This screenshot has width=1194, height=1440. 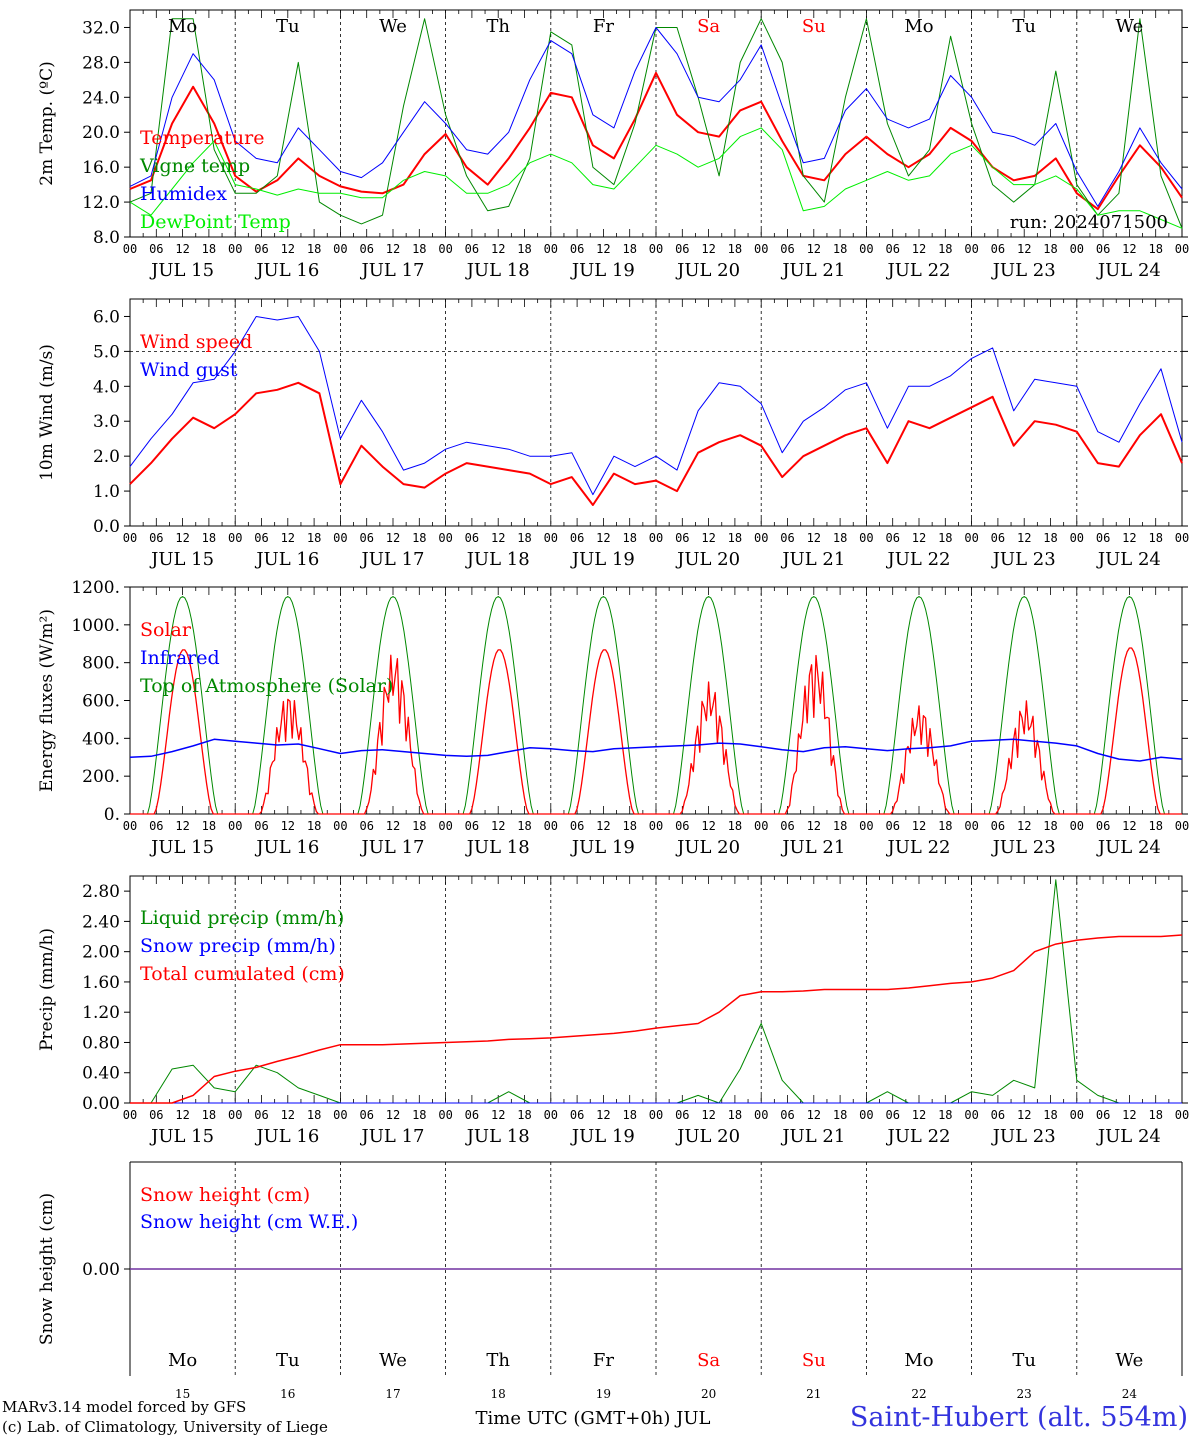 What do you see at coordinates (189, 370) in the screenshot?
I see `legend-entry: Wind gust` at bounding box center [189, 370].